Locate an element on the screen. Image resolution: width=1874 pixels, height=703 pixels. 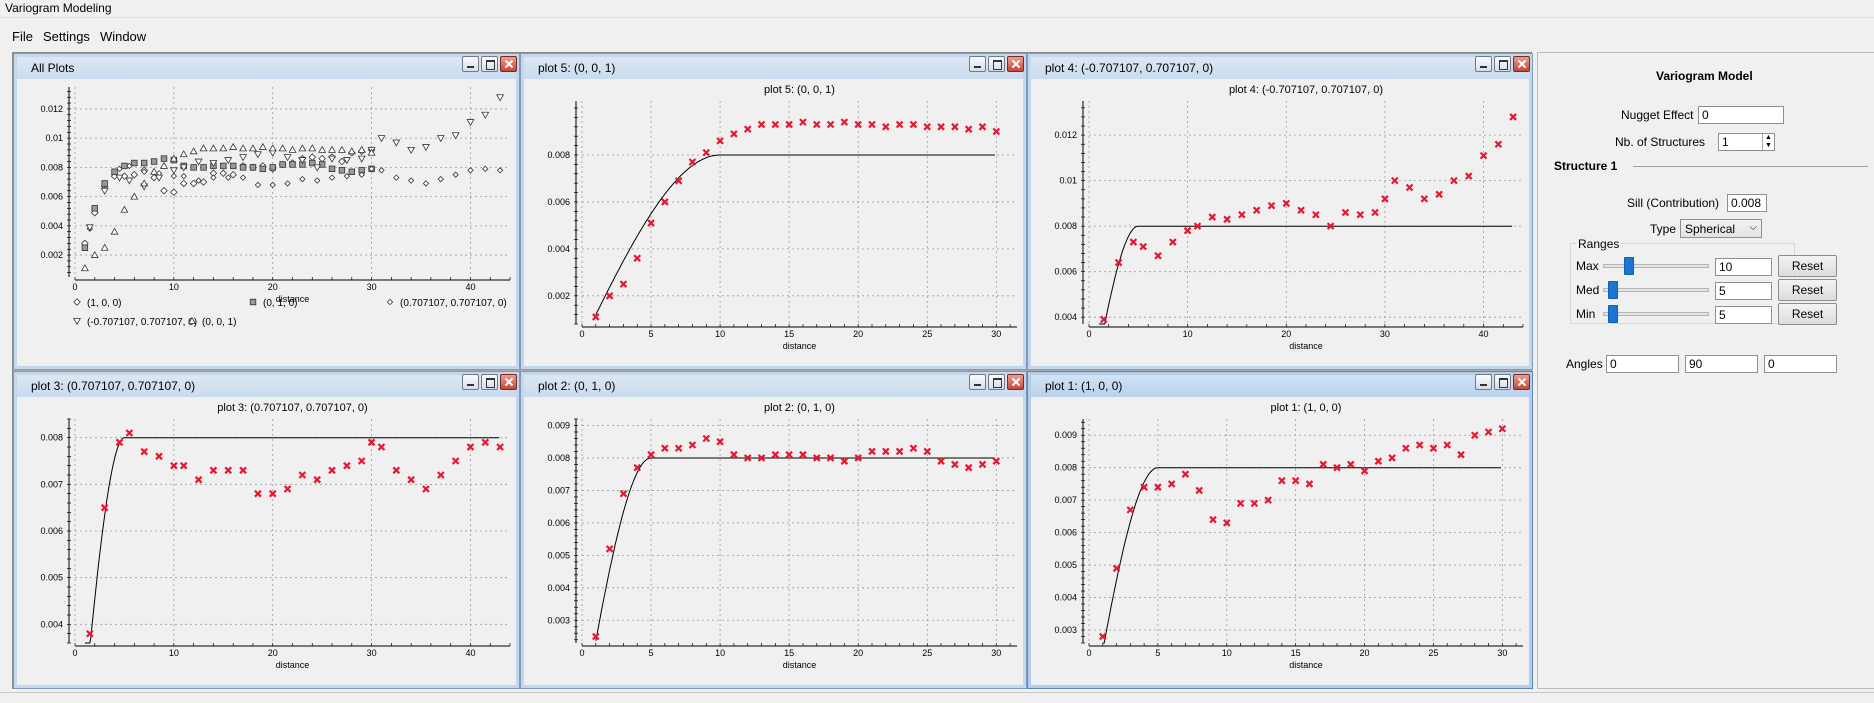
structures-spinbox: 1 ▲ ▼ is located at coordinates (1746, 142).